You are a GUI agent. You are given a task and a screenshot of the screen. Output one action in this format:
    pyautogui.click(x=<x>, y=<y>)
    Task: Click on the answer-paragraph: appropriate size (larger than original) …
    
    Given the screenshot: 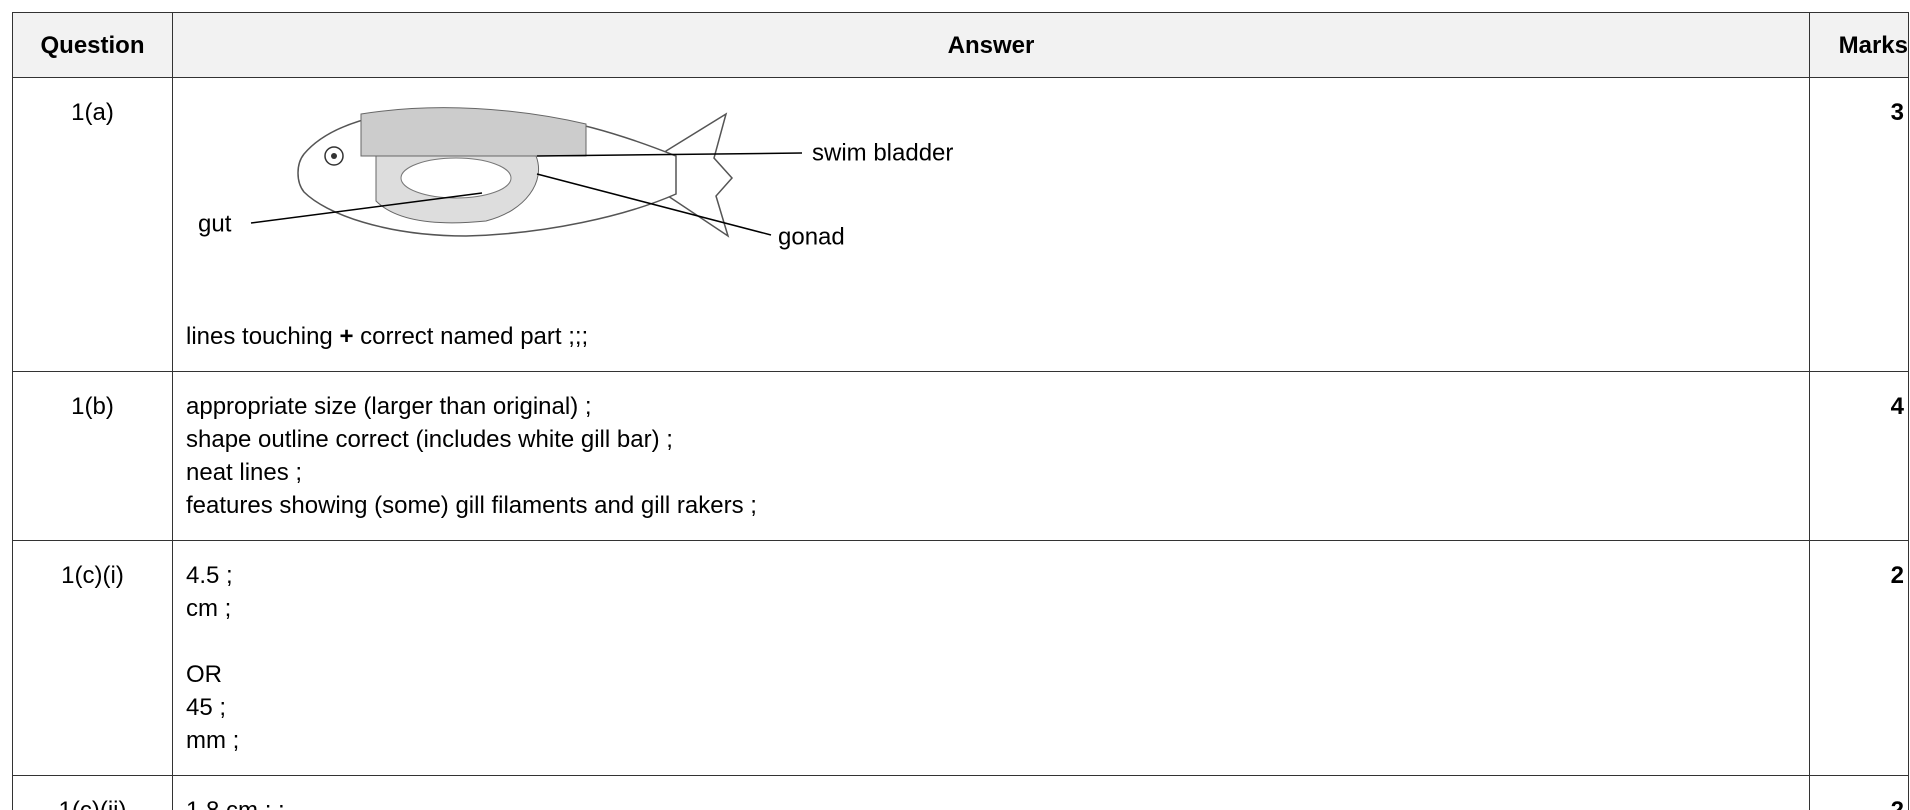 What is the action you would take?
    pyautogui.click(x=991, y=456)
    